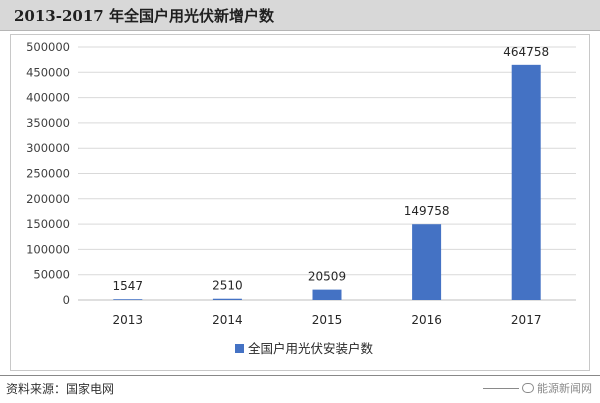  I want to click on y-tick-label: 450000, so click(48, 72).